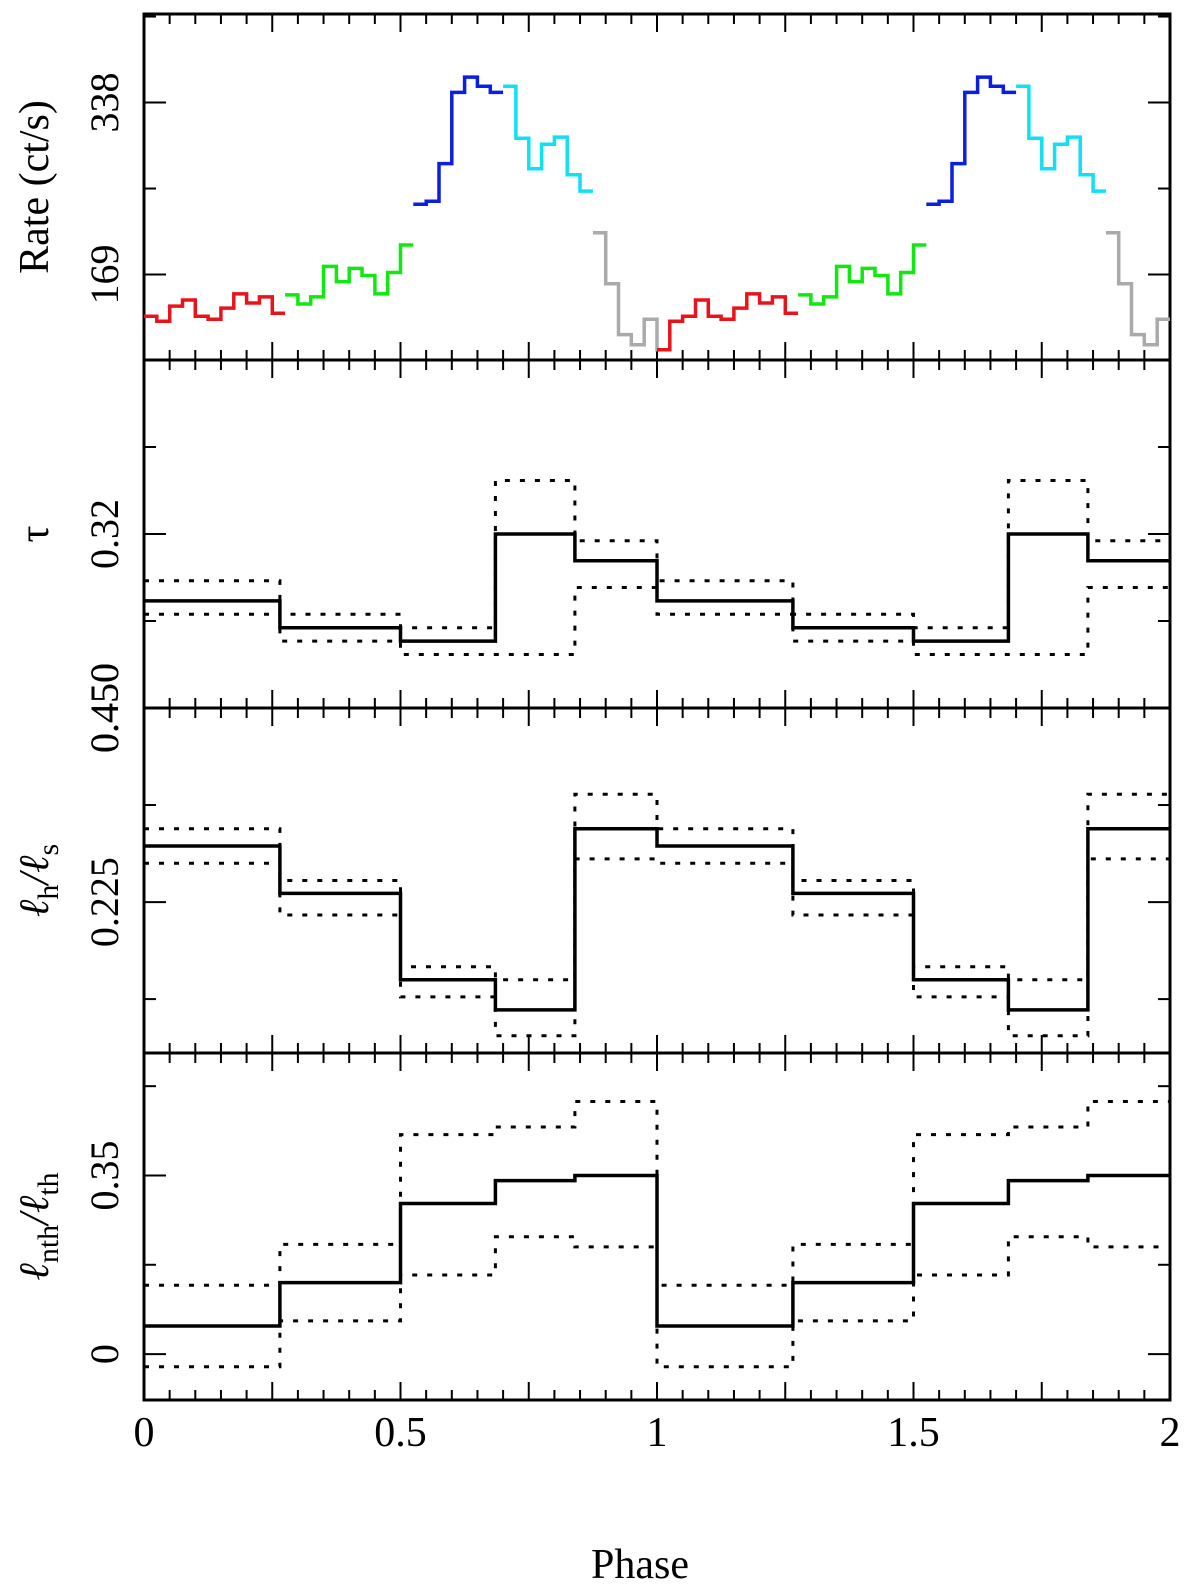 The width and height of the screenshot is (1200, 1592). Describe the element at coordinates (35, 187) in the screenshot. I see `y-axis-label: Rate (ct/s)` at that location.